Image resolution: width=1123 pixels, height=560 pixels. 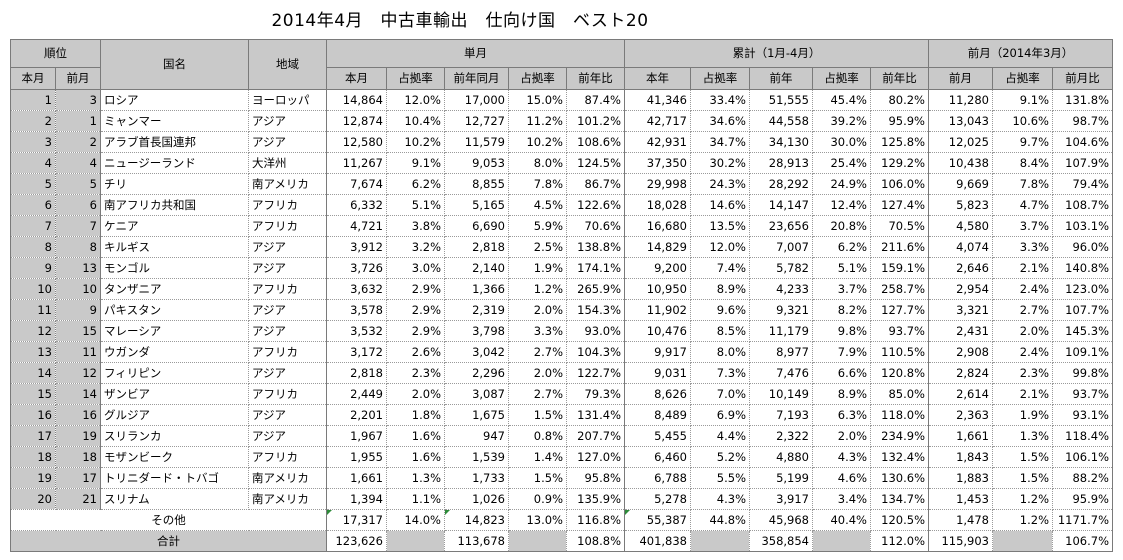 What do you see at coordinates (595, 499) in the screenshot?
I see `monthly-yoy-cell: 135.9%` at bounding box center [595, 499].